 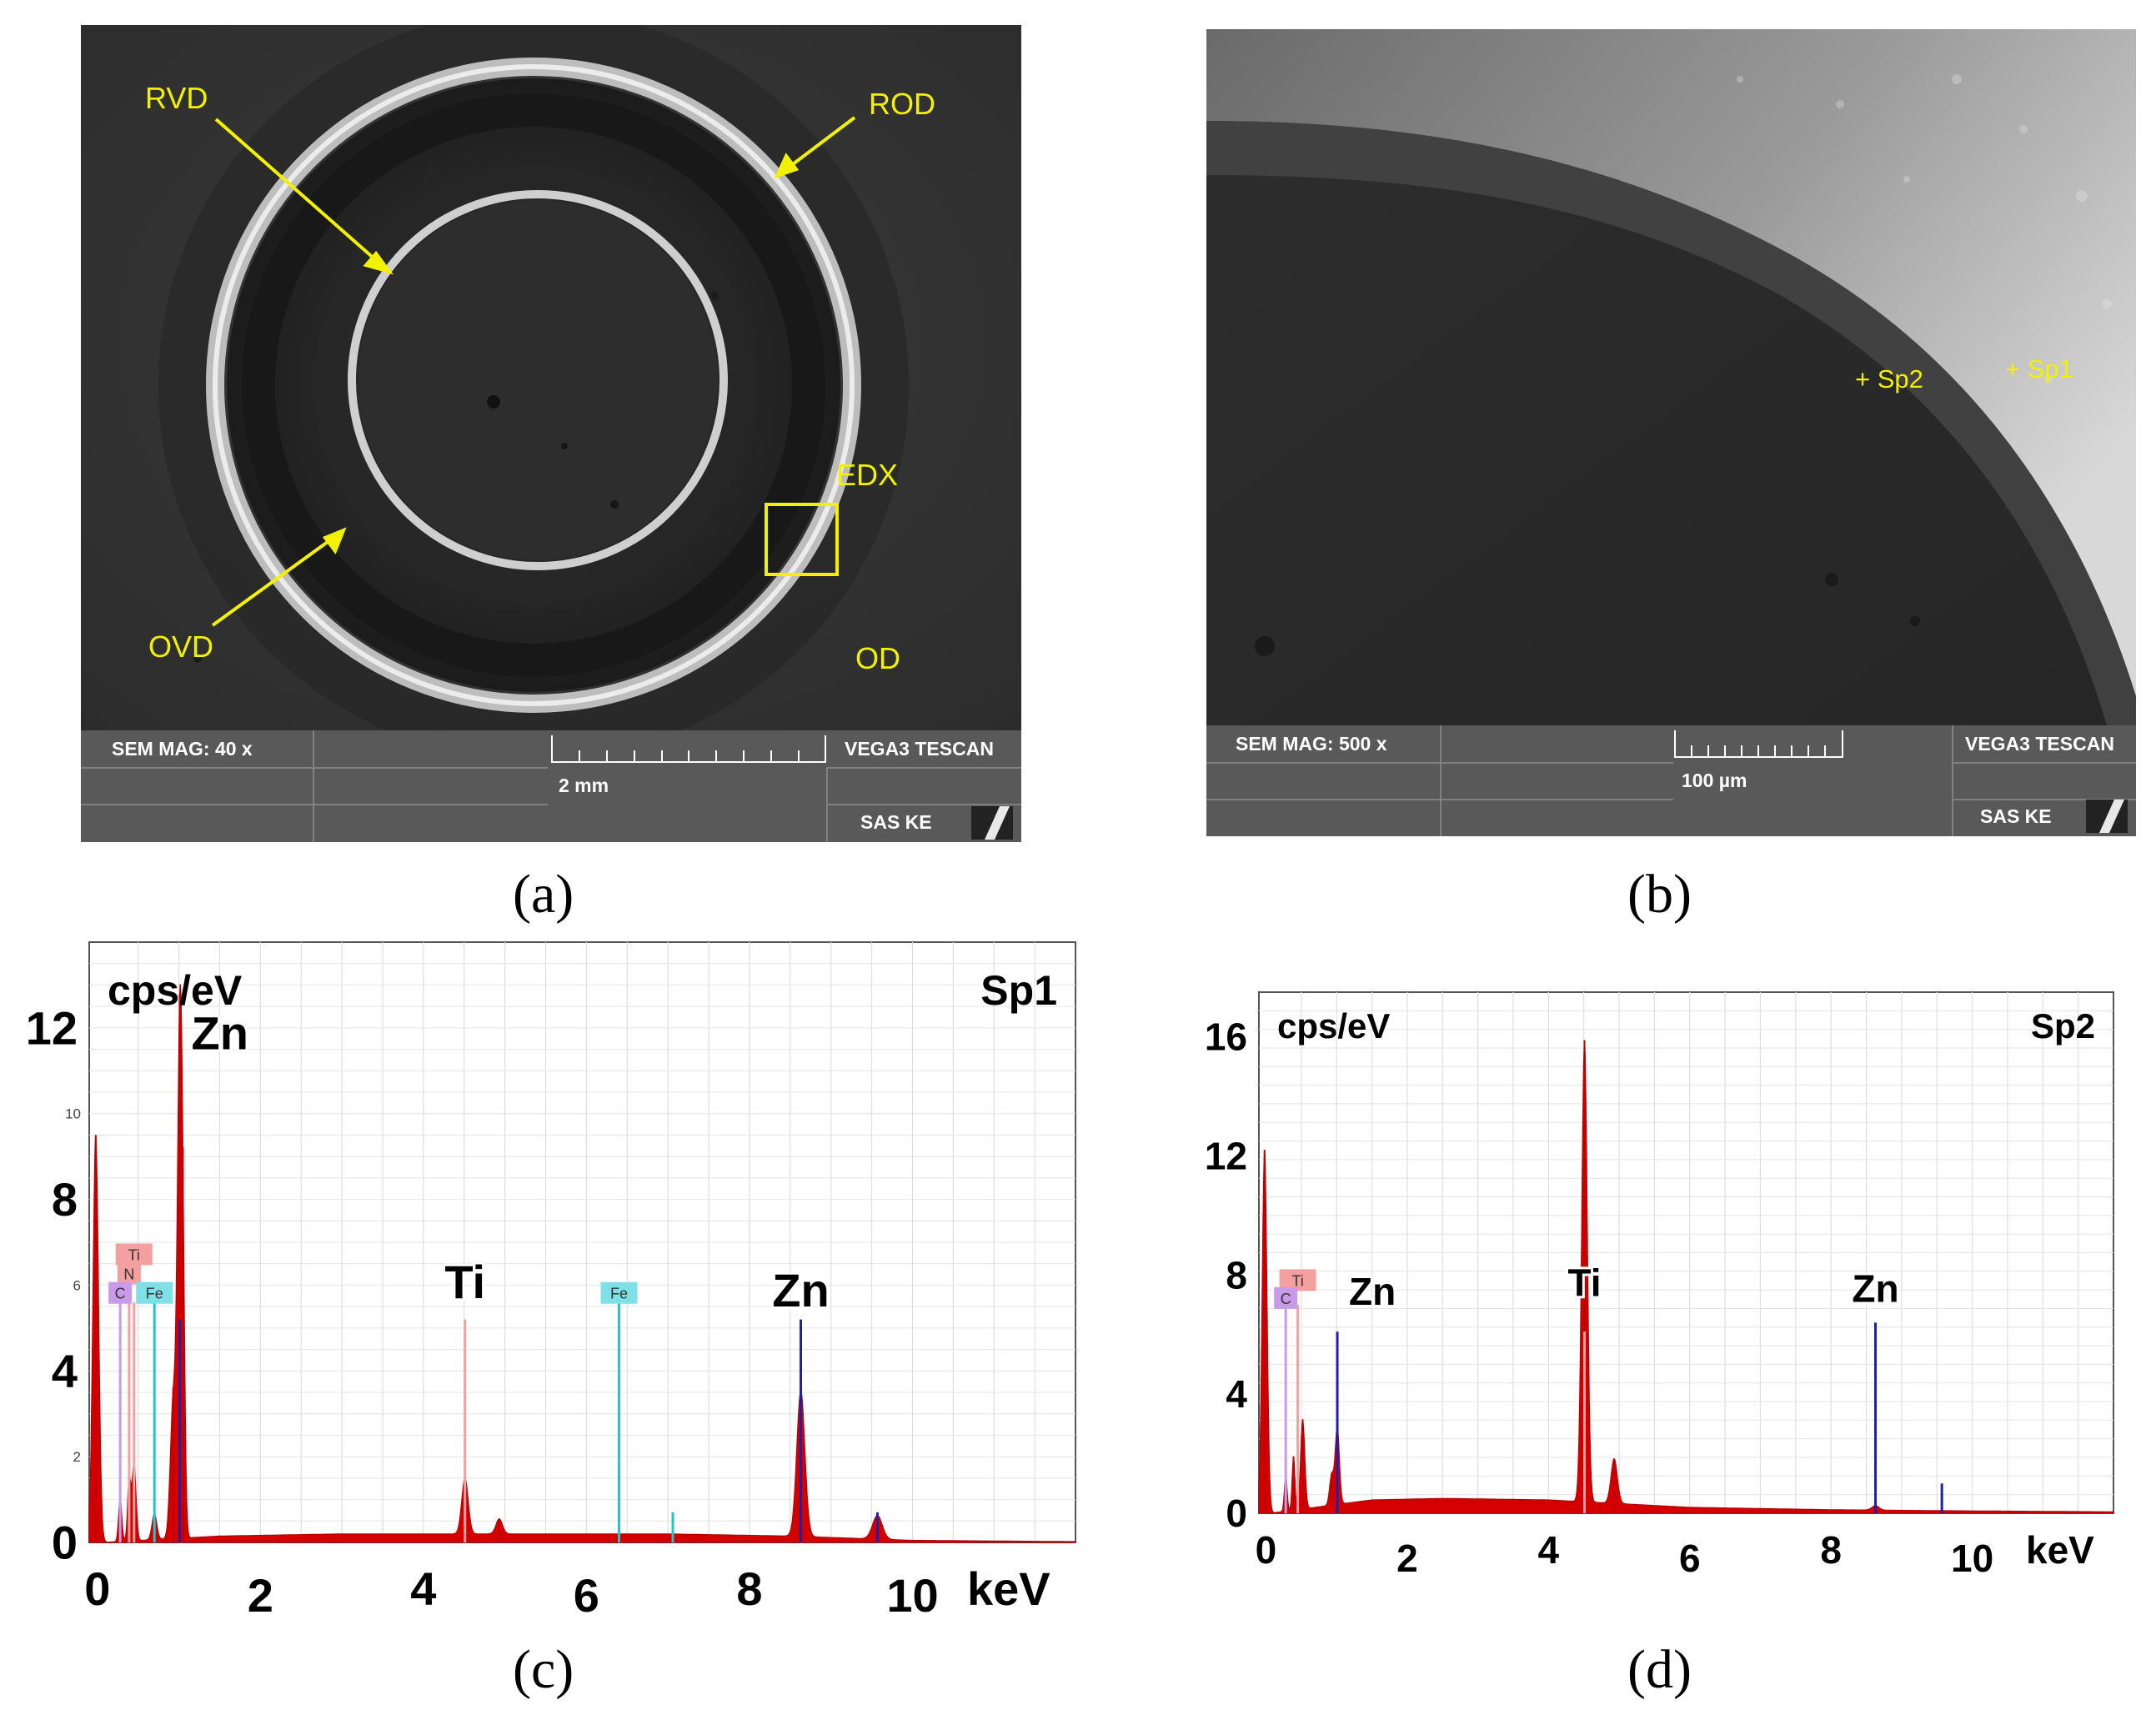 I want to click on tescan-logo-a, so click(x=992, y=823).